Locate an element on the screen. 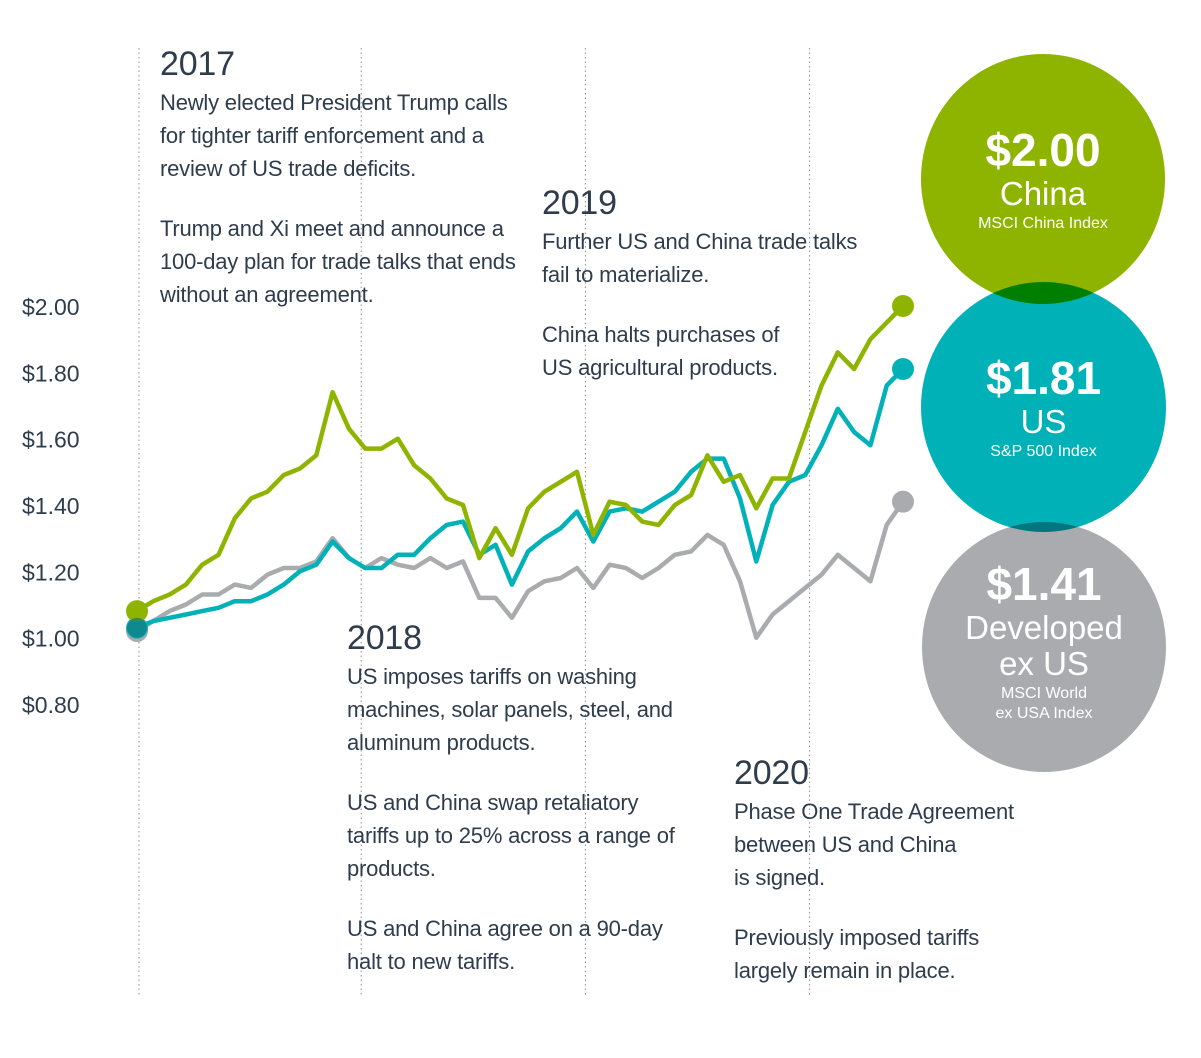 This screenshot has width=1201, height=1058. y-tick-label: $1.00 is located at coordinates (51, 639).